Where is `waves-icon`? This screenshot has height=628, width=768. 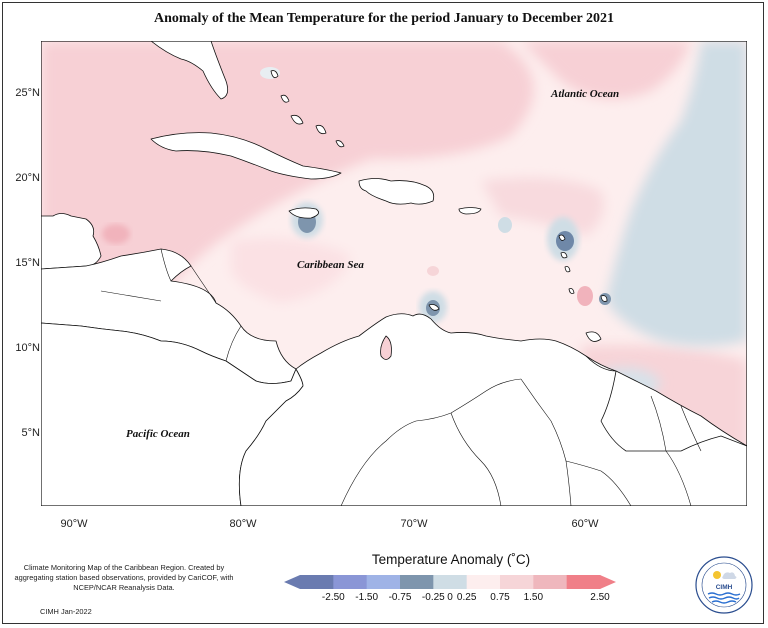 waves-icon is located at coordinates (724, 594).